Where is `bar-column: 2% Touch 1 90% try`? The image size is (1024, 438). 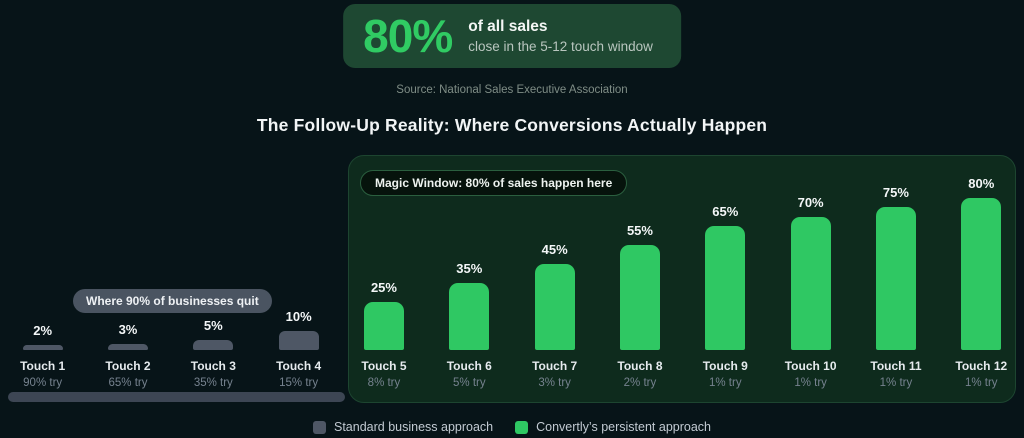 bar-column: 2% Touch 1 90% try is located at coordinates (42, 268).